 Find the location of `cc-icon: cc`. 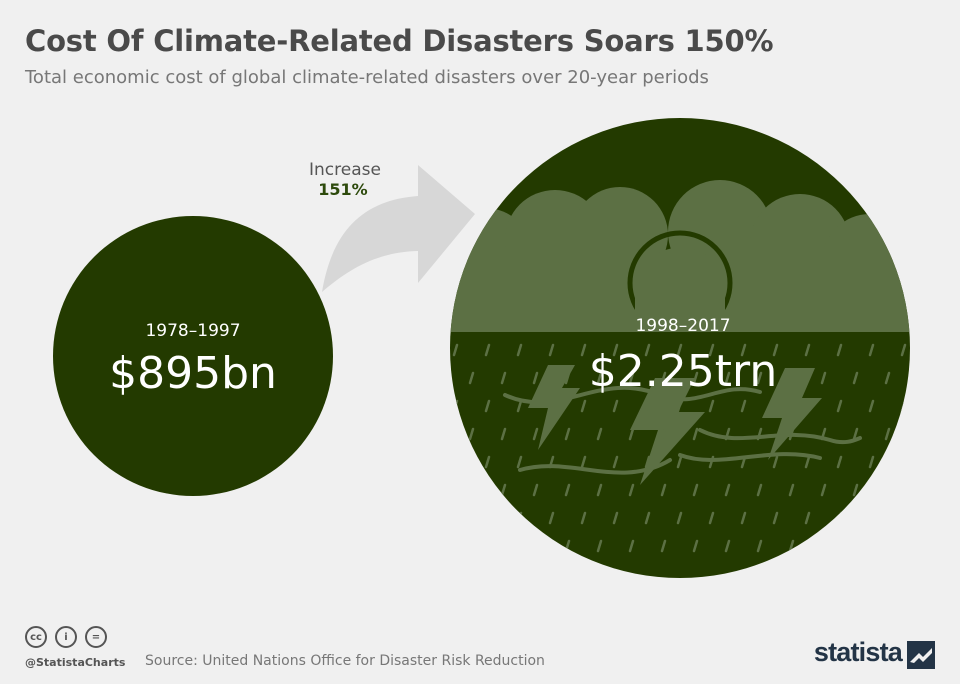

cc-icon: cc is located at coordinates (36, 637).